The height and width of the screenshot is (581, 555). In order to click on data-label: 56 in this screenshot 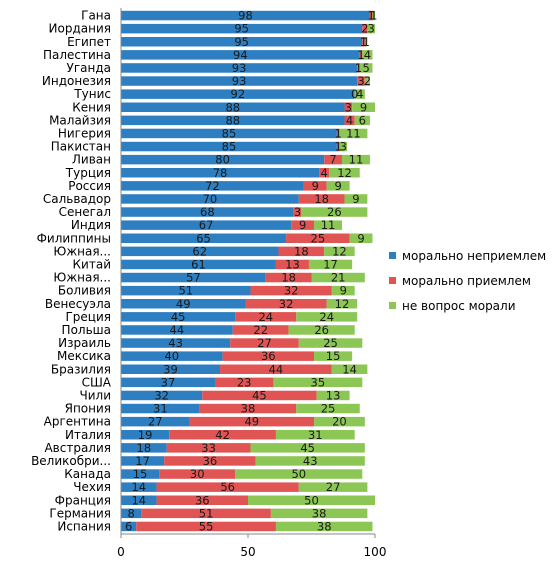, I will do `click(227, 487)`.